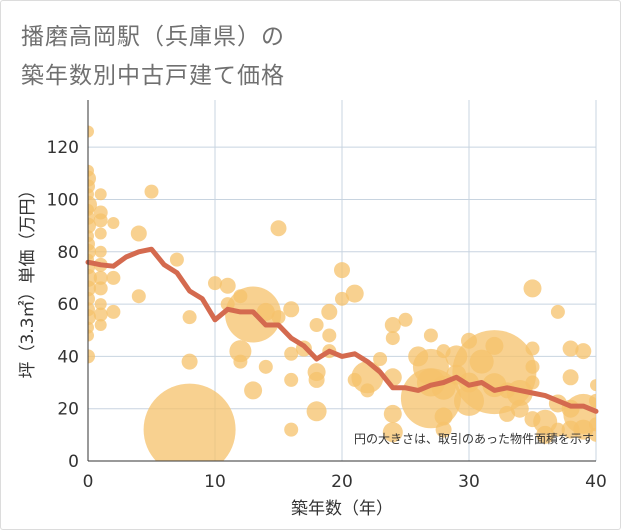  I want to click on chart-title-line1: 播磨高岡駅（兵庫県）の, so click(153, 37).